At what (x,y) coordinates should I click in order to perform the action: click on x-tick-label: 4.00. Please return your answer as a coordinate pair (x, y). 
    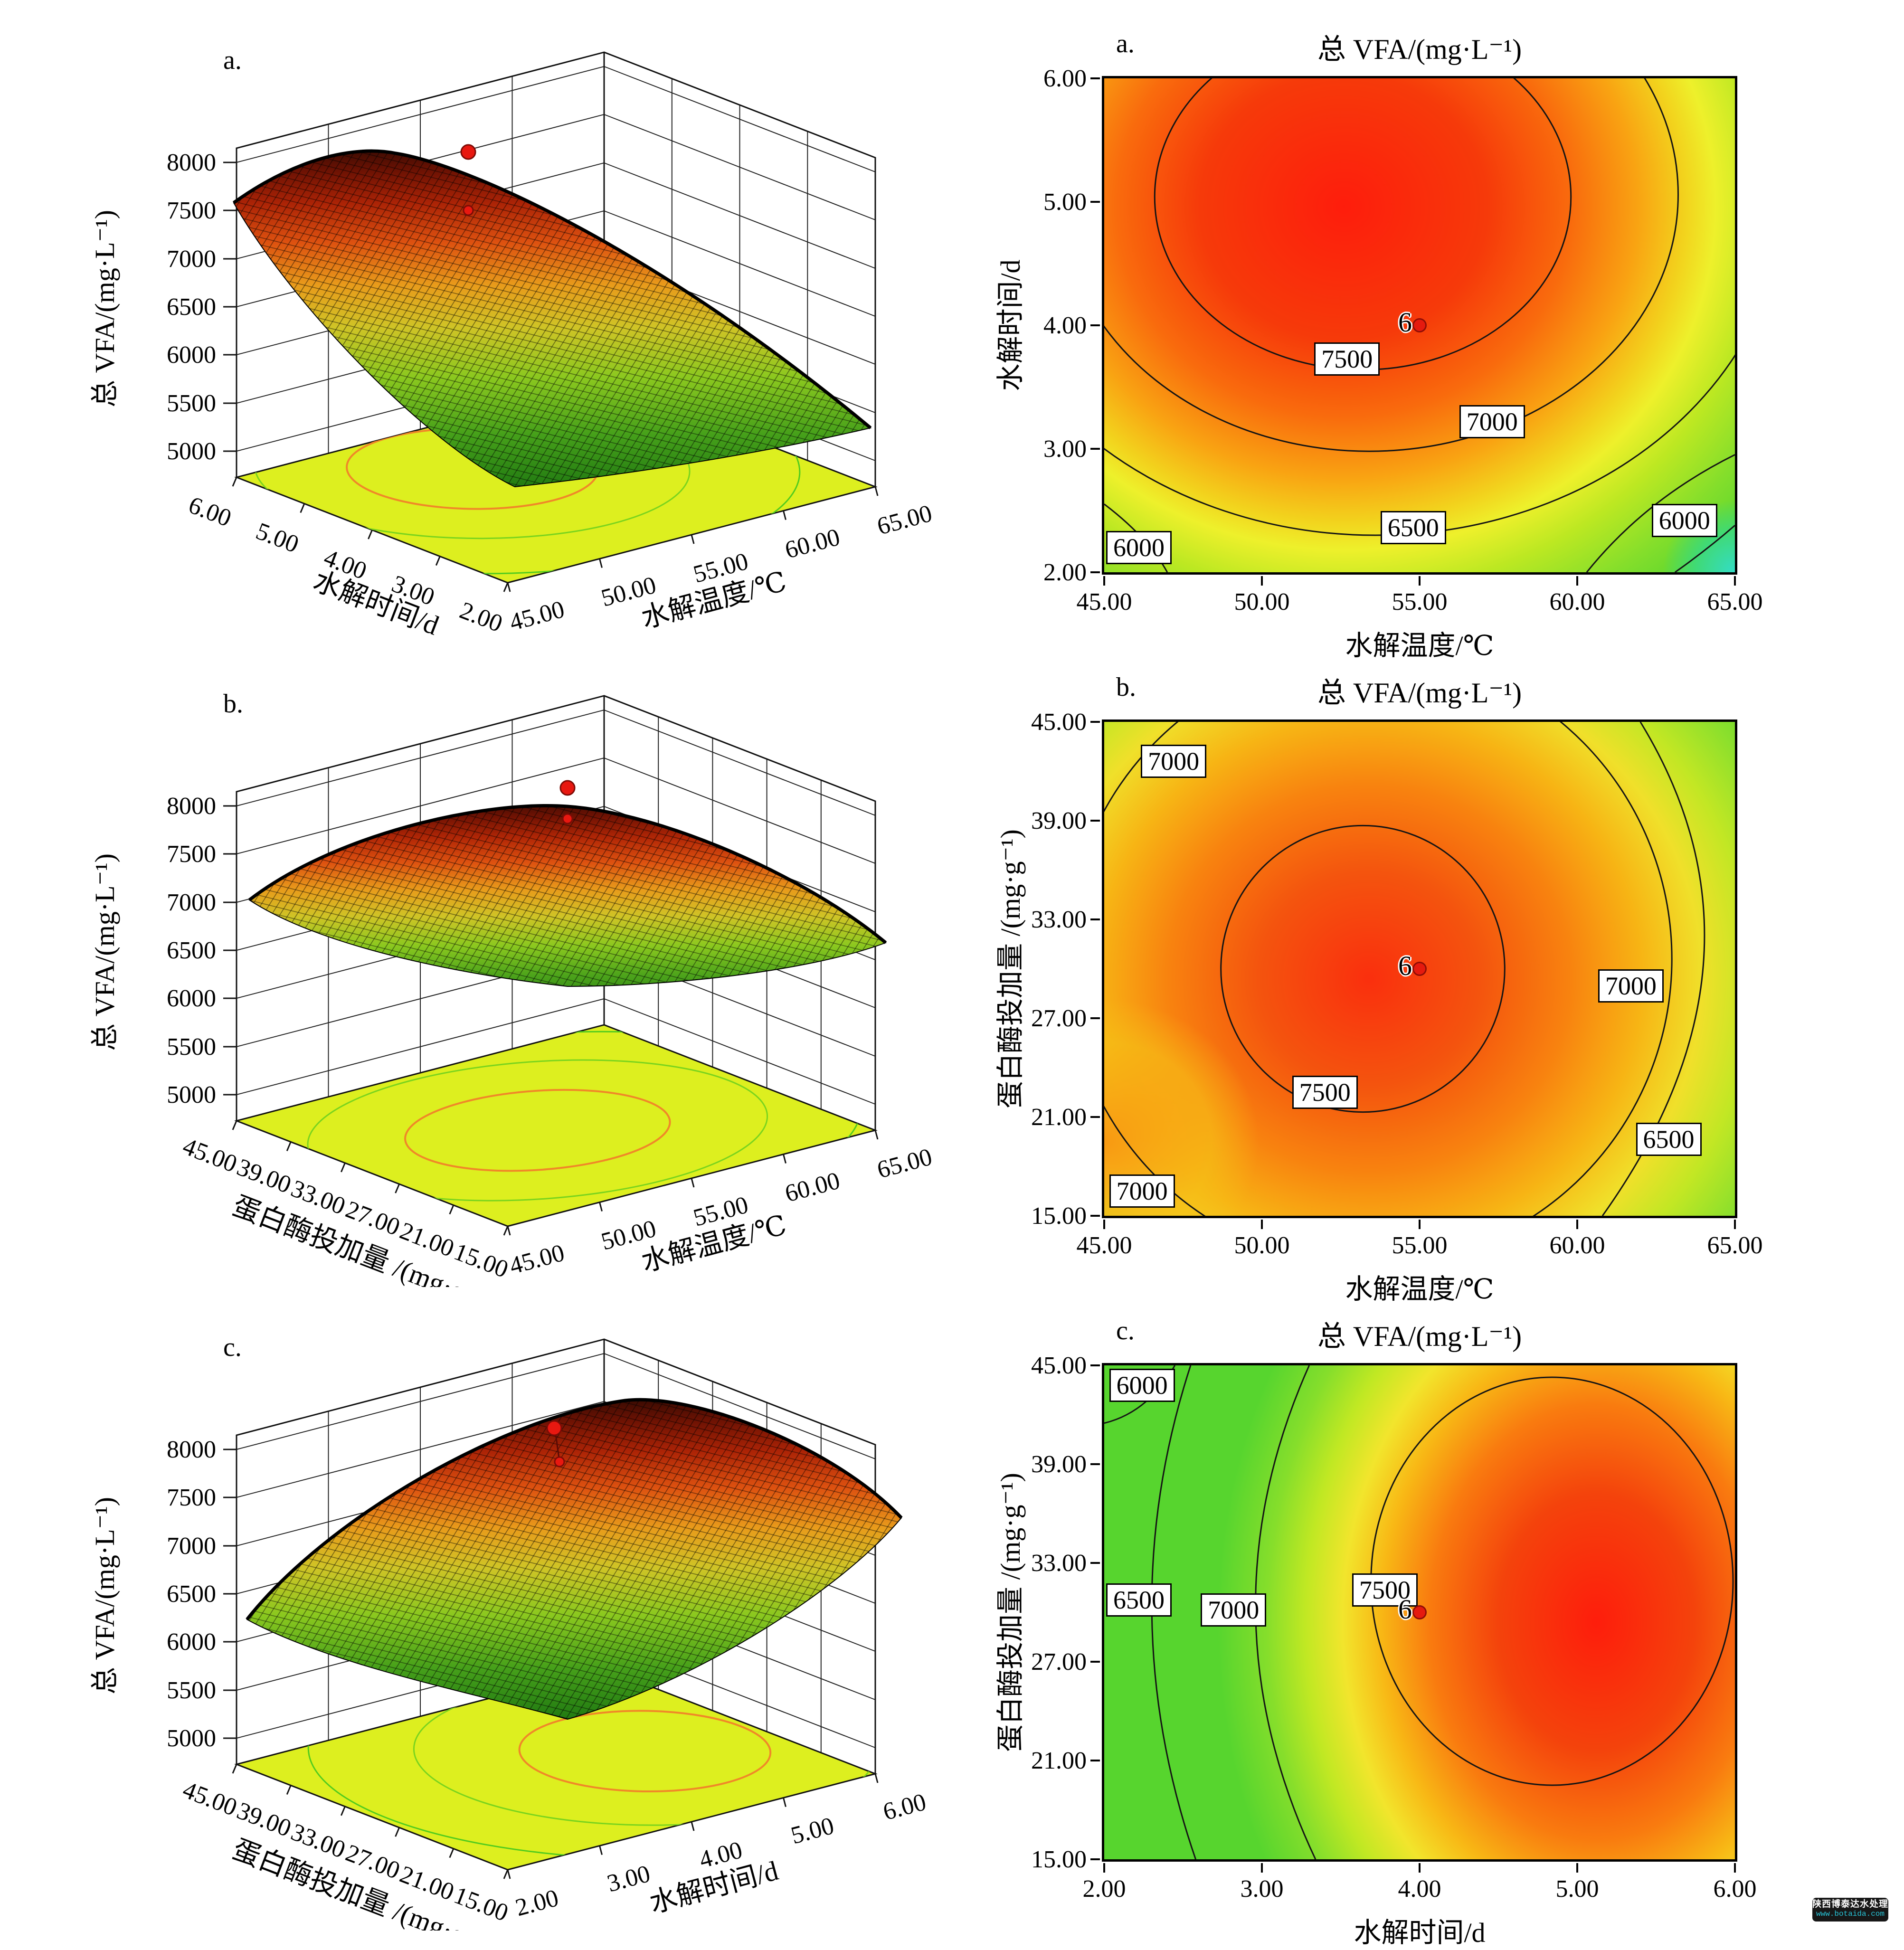
    Looking at the image, I should click on (1419, 1889).